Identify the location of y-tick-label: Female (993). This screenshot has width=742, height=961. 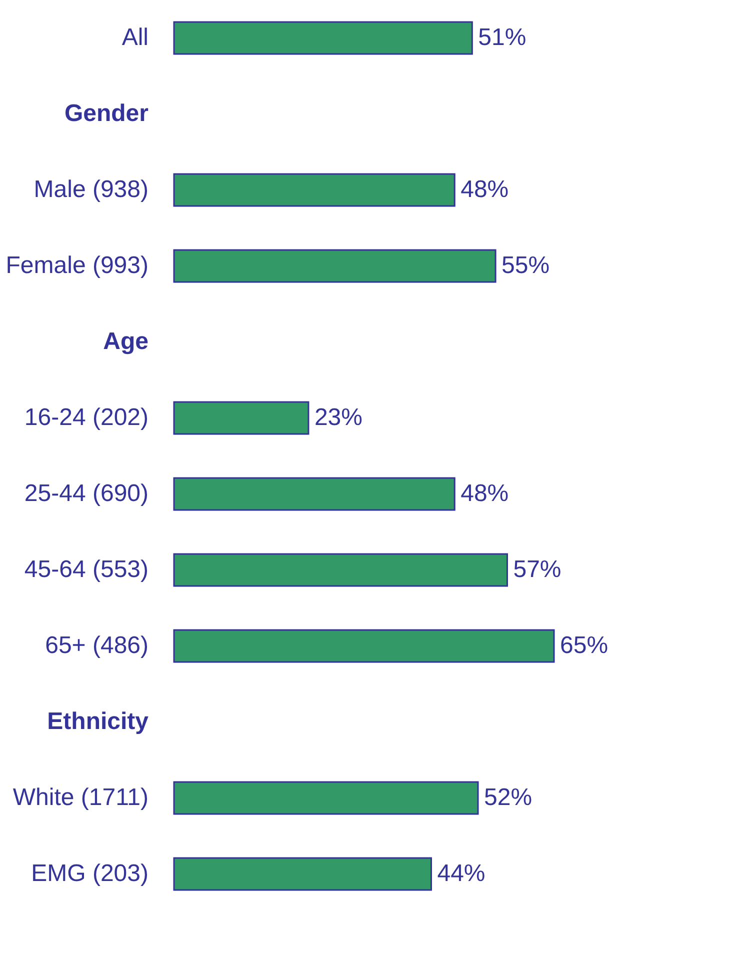
(77, 265).